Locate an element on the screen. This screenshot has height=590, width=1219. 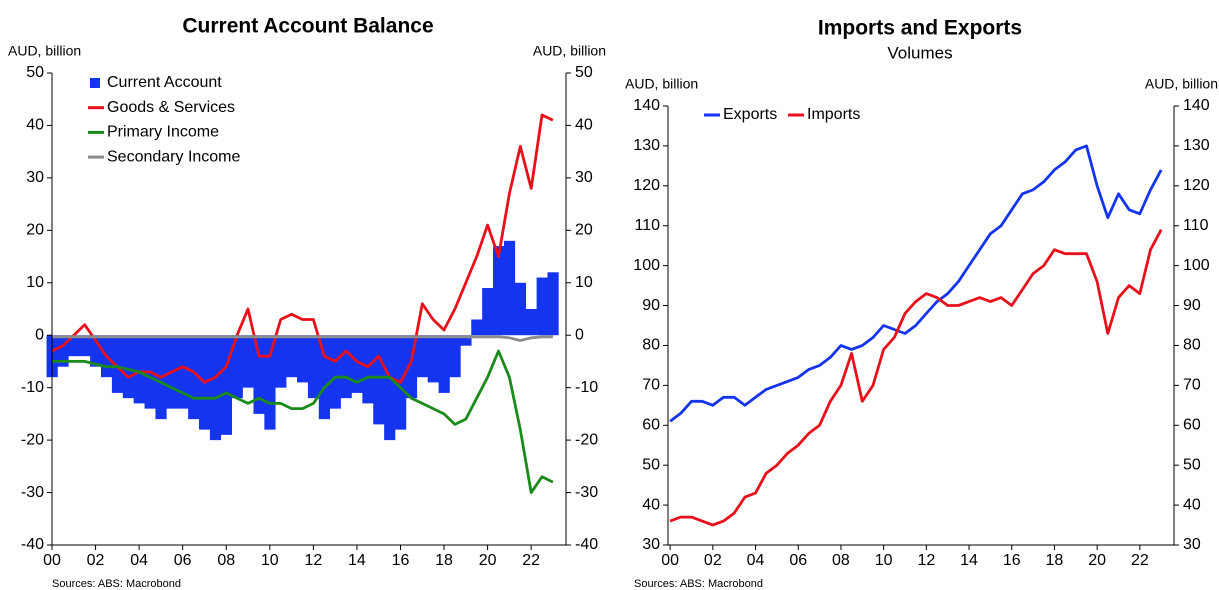
y-tick-label: 90 is located at coordinates (651, 305).